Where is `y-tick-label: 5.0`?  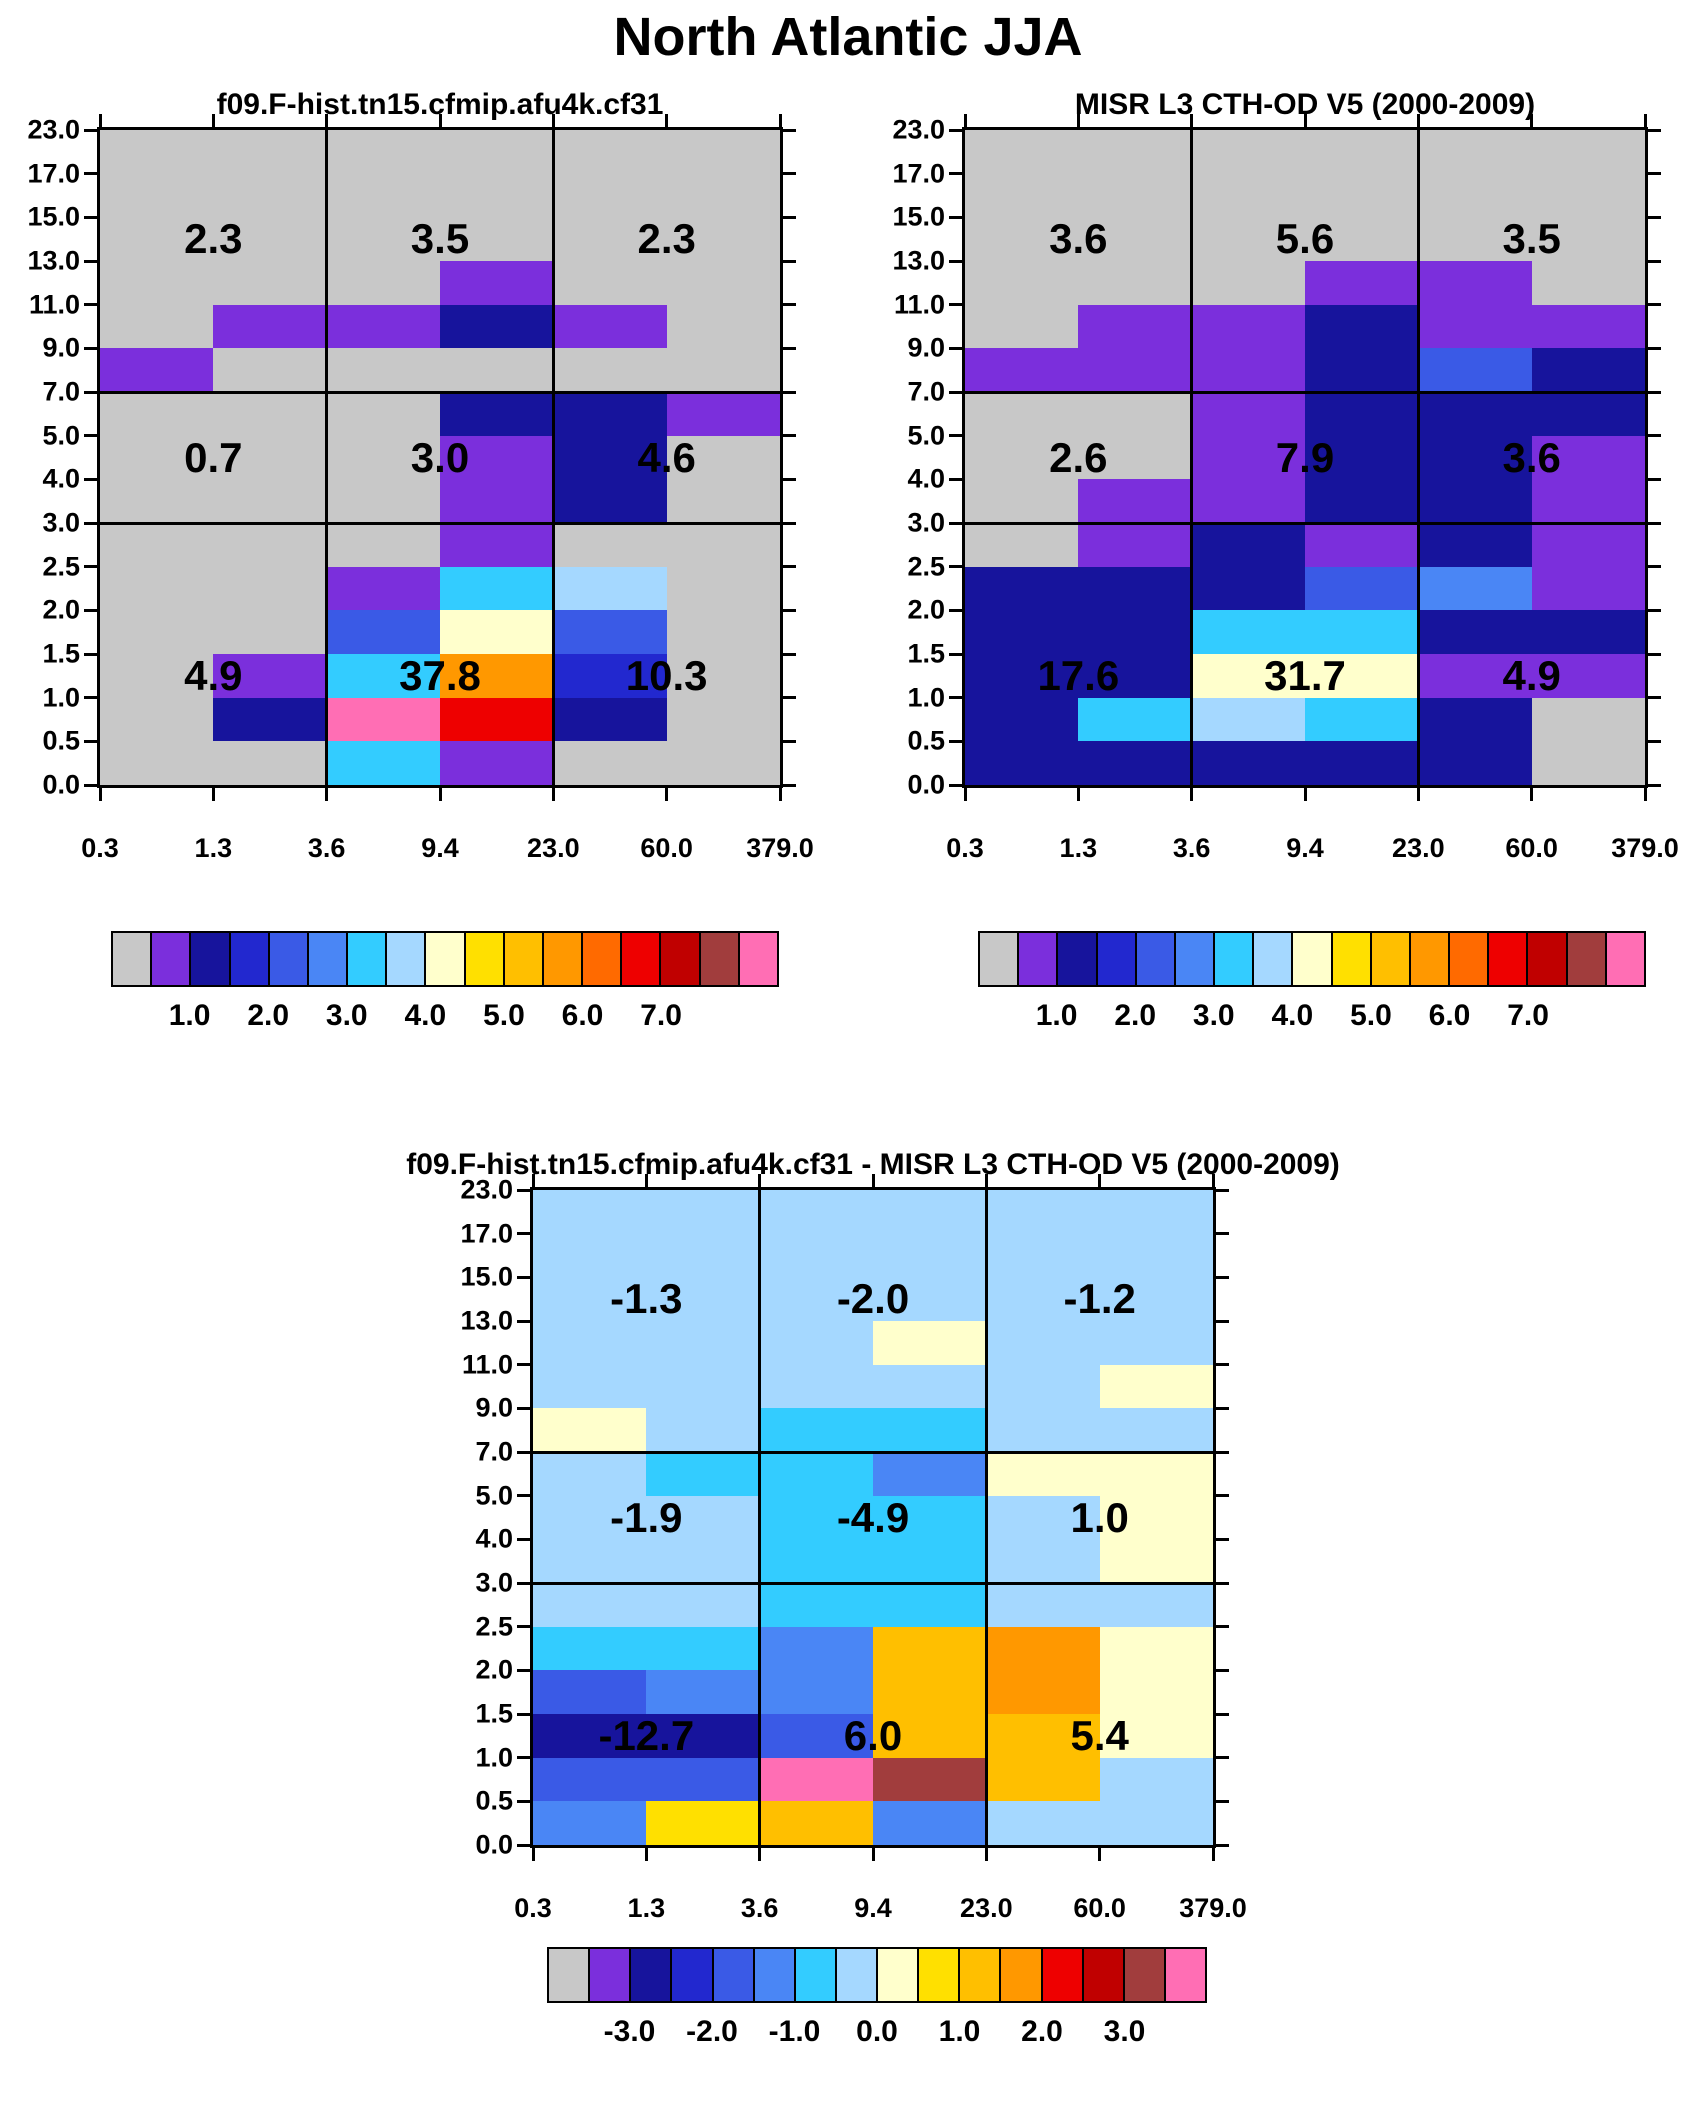
y-tick-label: 5.0 is located at coordinates (61, 435).